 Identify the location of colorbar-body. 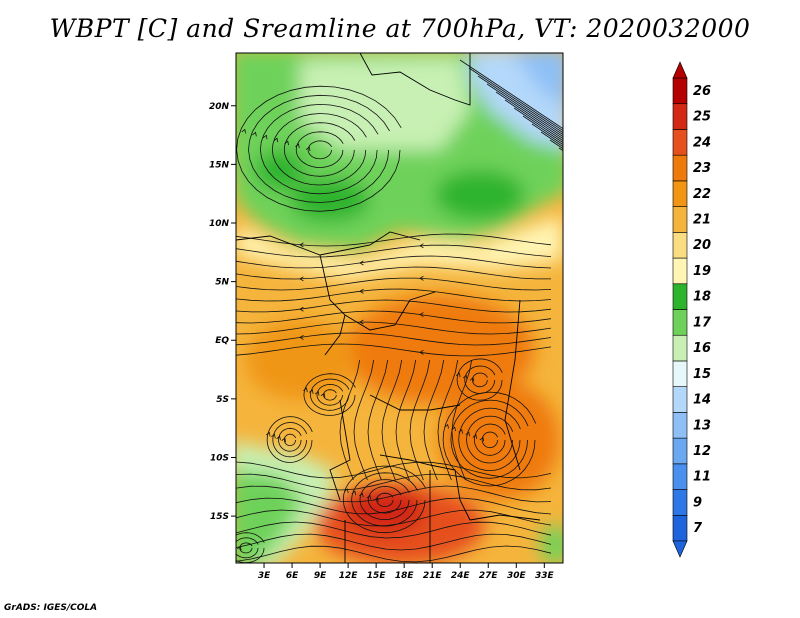
(680, 309).